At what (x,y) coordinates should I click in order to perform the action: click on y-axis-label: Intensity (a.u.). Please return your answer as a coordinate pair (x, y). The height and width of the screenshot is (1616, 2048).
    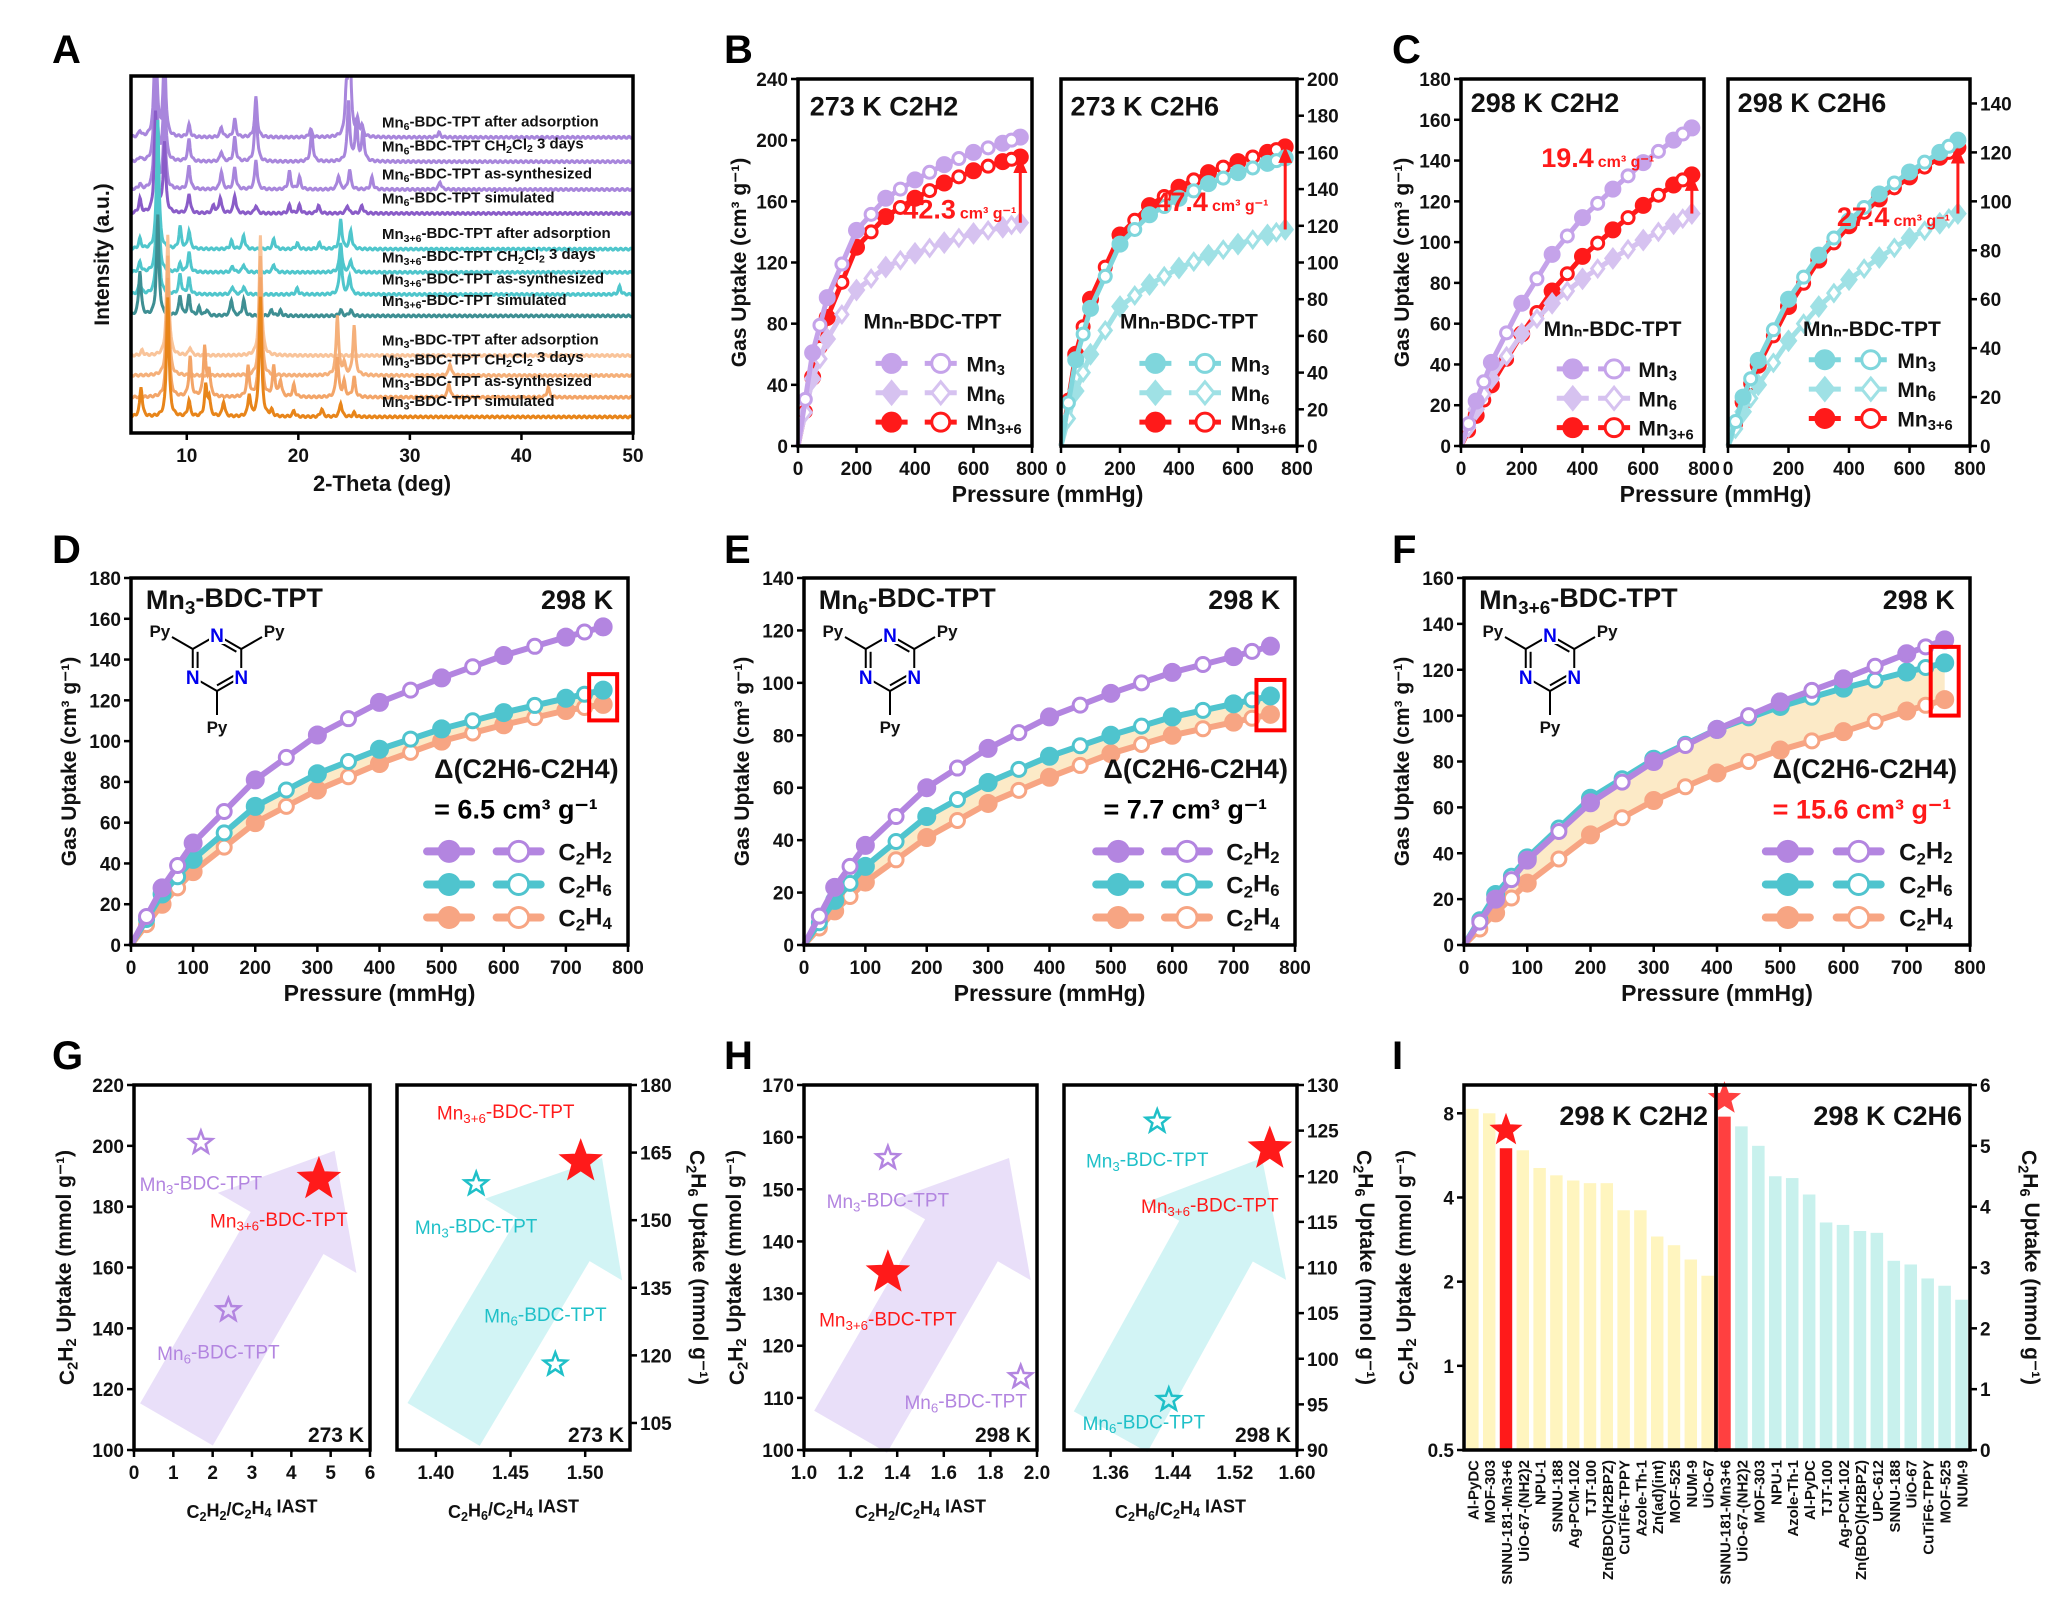
    Looking at the image, I should click on (102, 254).